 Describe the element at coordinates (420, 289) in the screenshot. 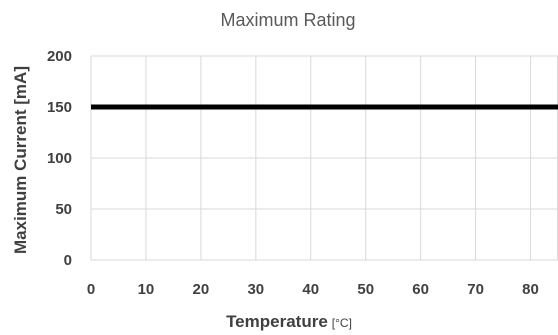

I see `x-tick-label: 60` at that location.